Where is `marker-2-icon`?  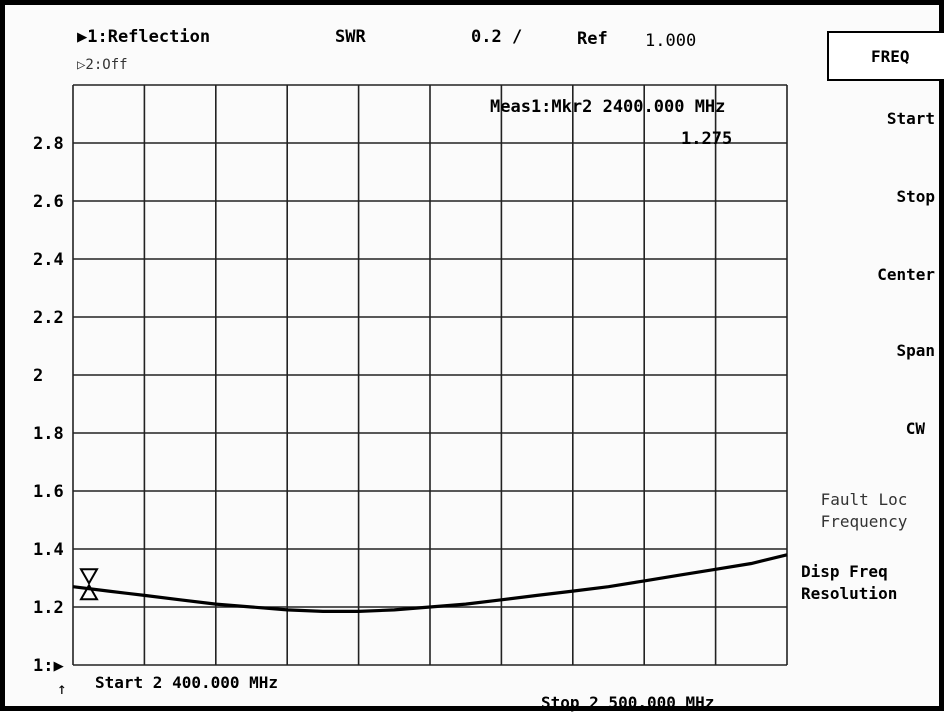
marker-2-icon is located at coordinates (89, 592).